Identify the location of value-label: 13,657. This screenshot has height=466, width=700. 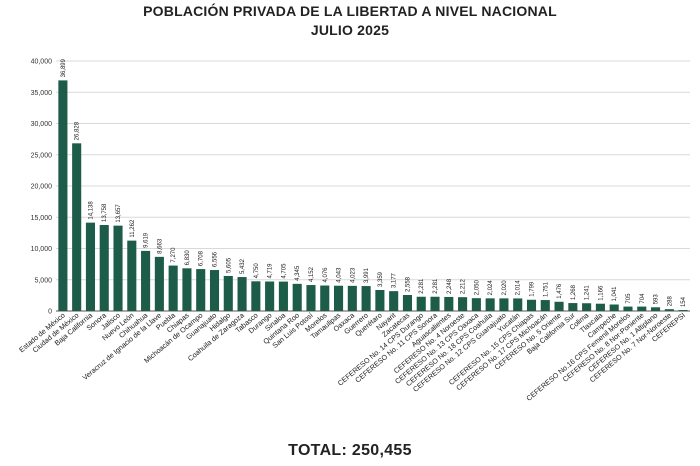
(119, 213).